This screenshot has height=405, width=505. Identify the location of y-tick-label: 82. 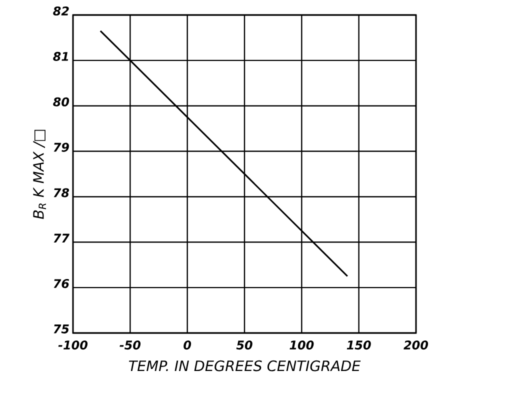
(61, 11).